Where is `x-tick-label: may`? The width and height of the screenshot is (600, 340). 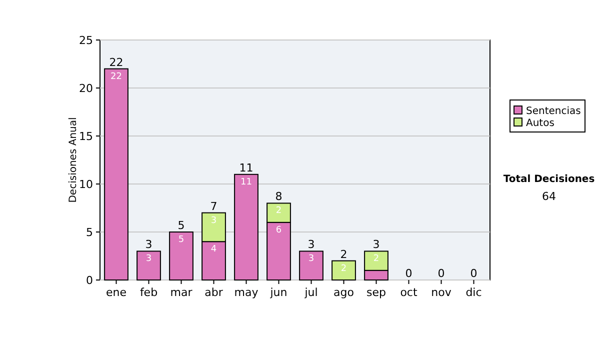
x-tick-label: may is located at coordinates (246, 292).